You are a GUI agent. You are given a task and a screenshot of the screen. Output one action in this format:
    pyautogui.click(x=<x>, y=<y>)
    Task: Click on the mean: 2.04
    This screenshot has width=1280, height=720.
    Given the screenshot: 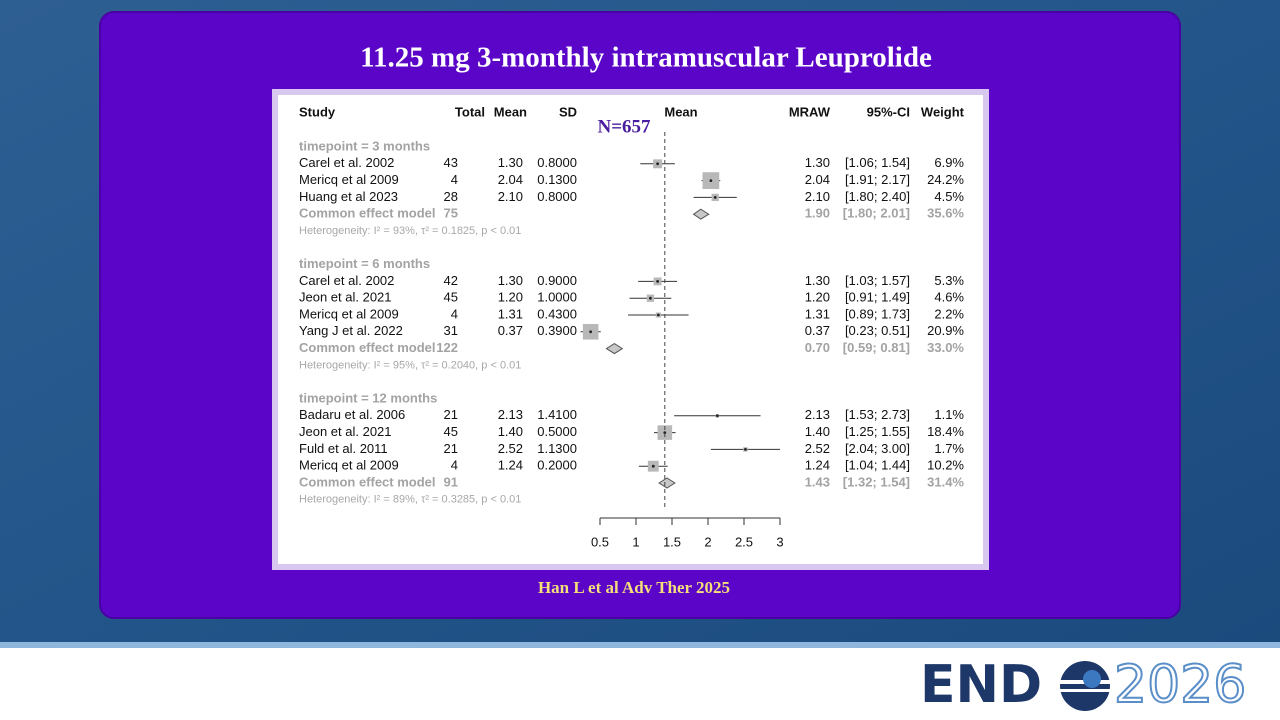 What is the action you would take?
    pyautogui.click(x=510, y=179)
    